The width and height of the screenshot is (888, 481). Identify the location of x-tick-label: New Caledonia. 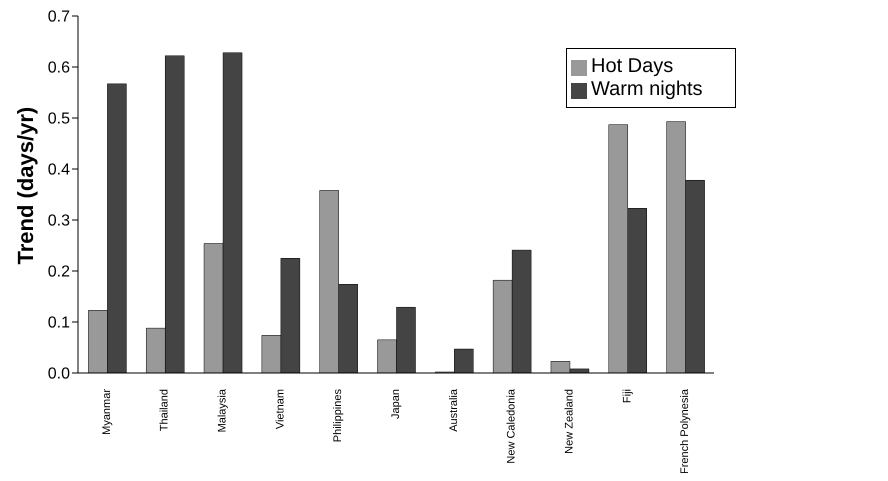
(512, 426).